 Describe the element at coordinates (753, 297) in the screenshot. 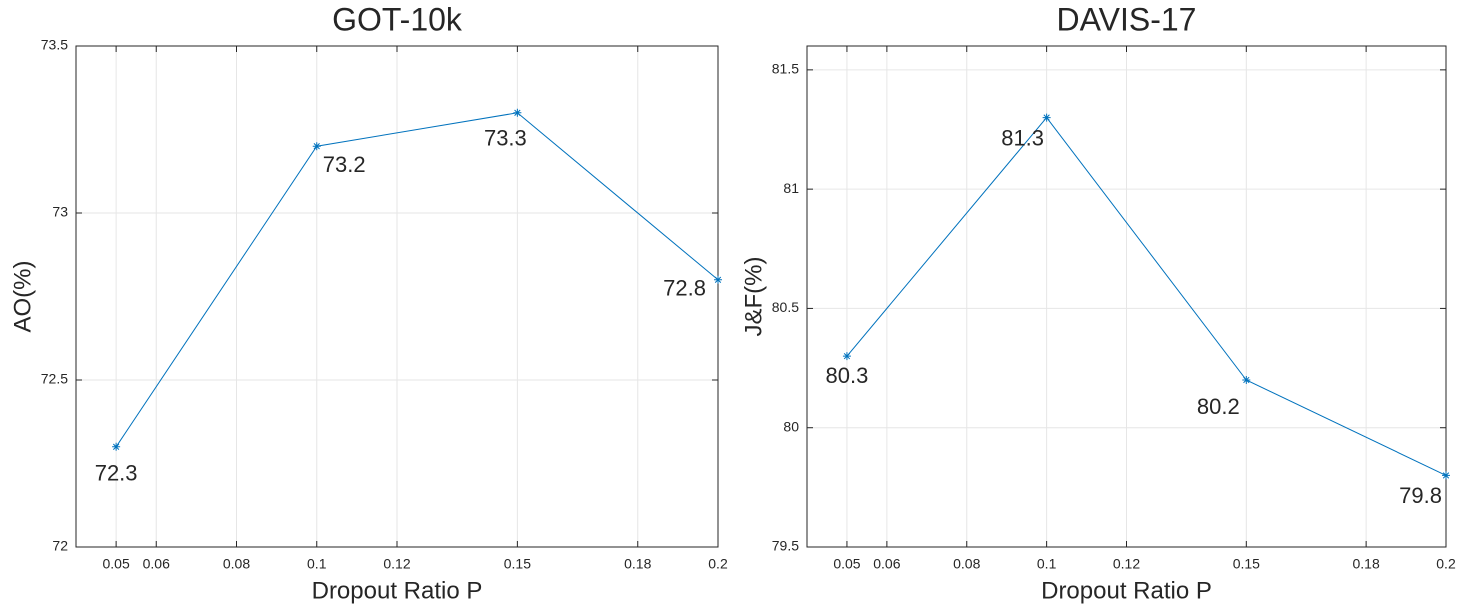

I see `y-axis-label: J&F(%)` at that location.